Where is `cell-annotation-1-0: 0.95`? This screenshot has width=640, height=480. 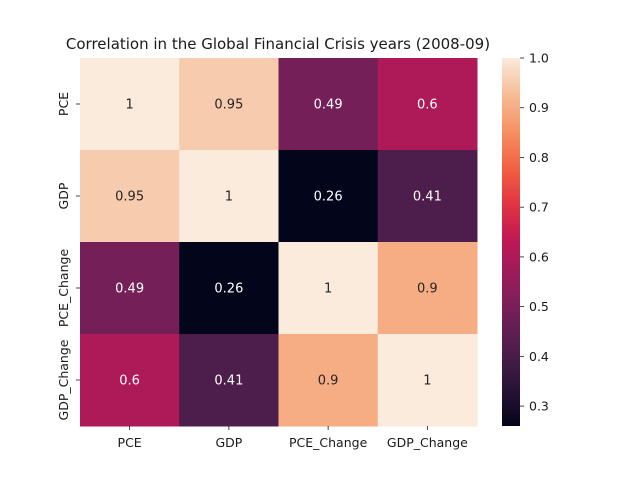 cell-annotation-1-0: 0.95 is located at coordinates (129, 197).